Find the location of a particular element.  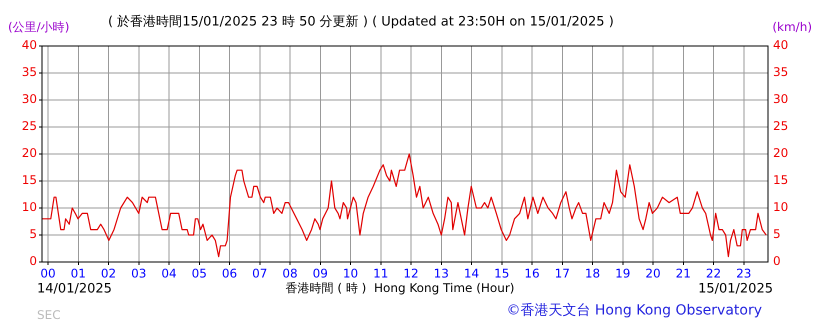

y2-tick-label: 30 is located at coordinates (780, 99).